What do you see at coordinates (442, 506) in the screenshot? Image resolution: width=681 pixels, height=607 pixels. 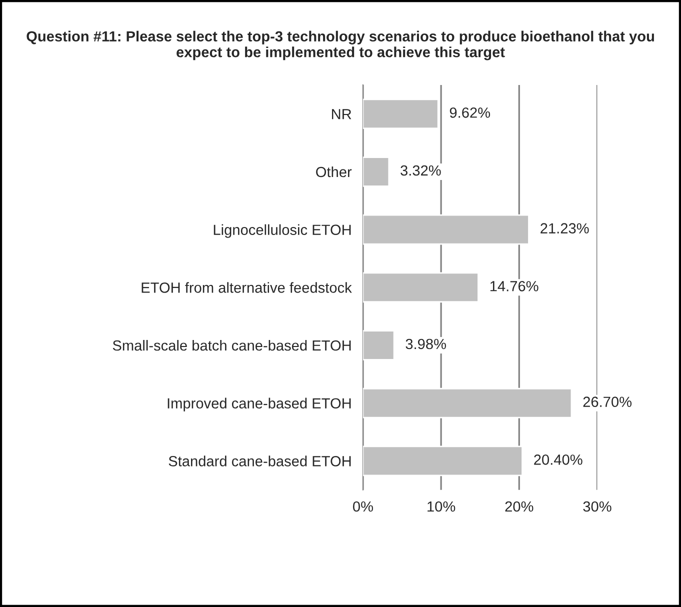 I see `x-tick-label: 10%` at bounding box center [442, 506].